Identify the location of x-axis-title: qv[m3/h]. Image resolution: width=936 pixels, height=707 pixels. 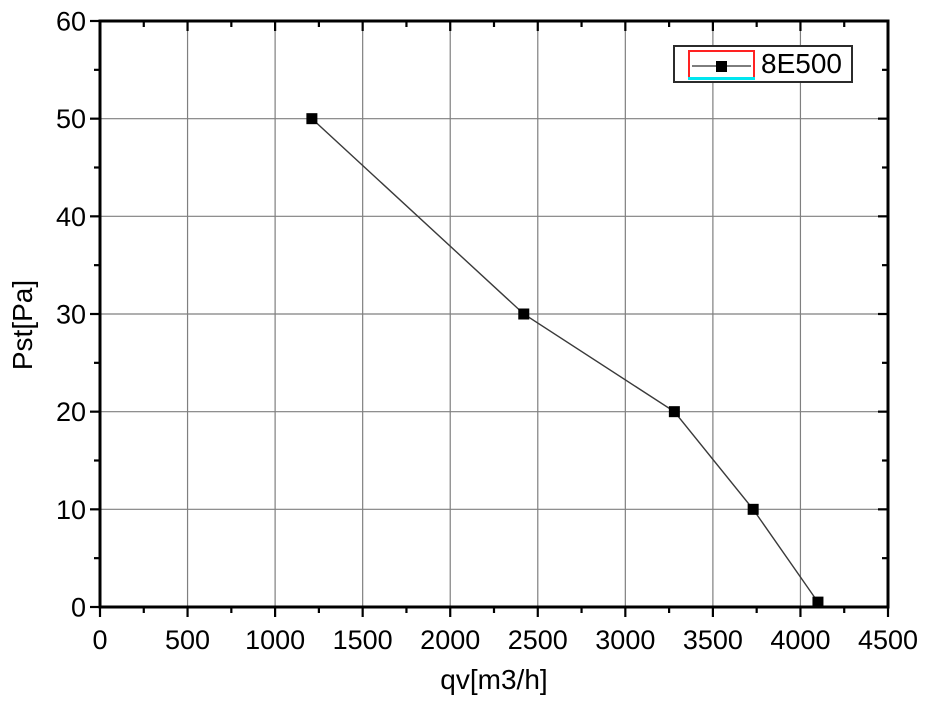
(494, 679).